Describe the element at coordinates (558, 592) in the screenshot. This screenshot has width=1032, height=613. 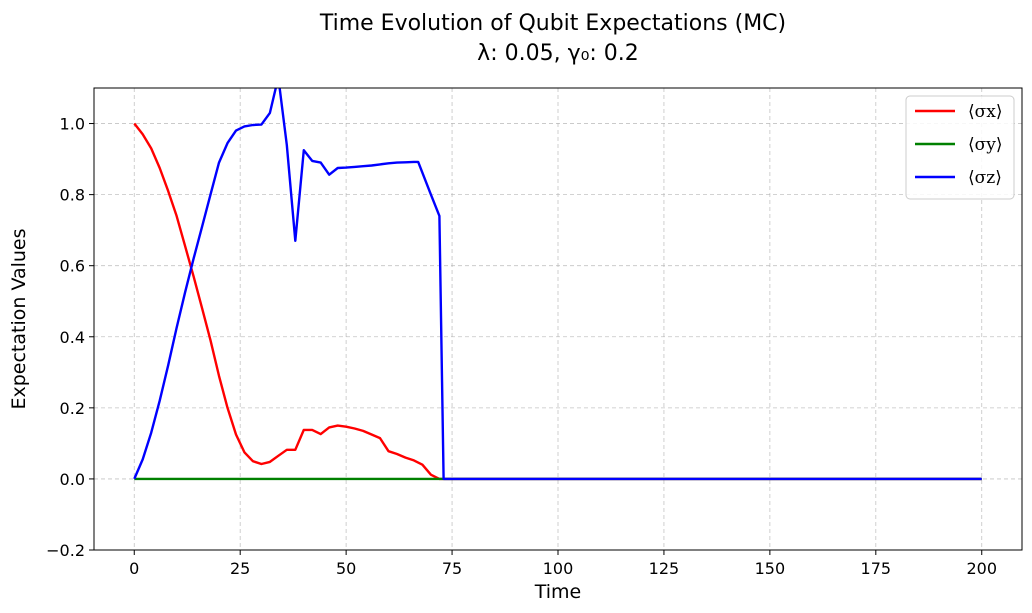
I see `x-axis-label: Time` at that location.